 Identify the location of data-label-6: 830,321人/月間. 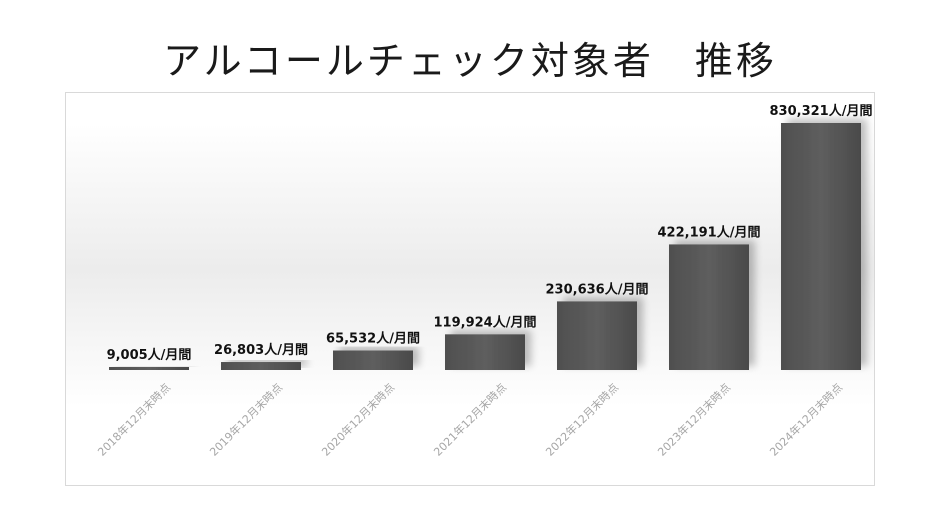
(821, 111).